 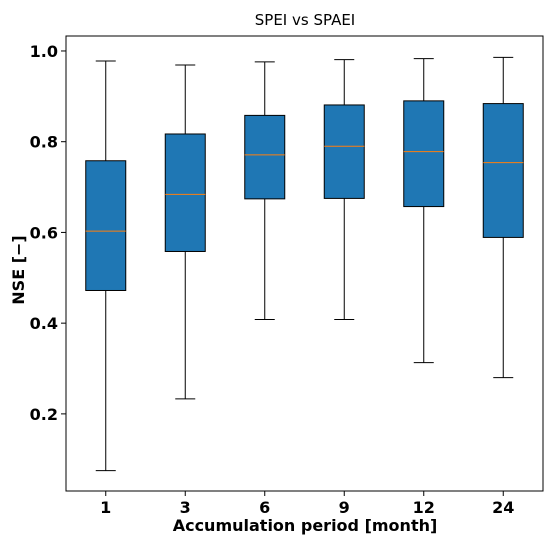 What do you see at coordinates (264, 507) in the screenshot?
I see `x-tick-label: 6` at bounding box center [264, 507].